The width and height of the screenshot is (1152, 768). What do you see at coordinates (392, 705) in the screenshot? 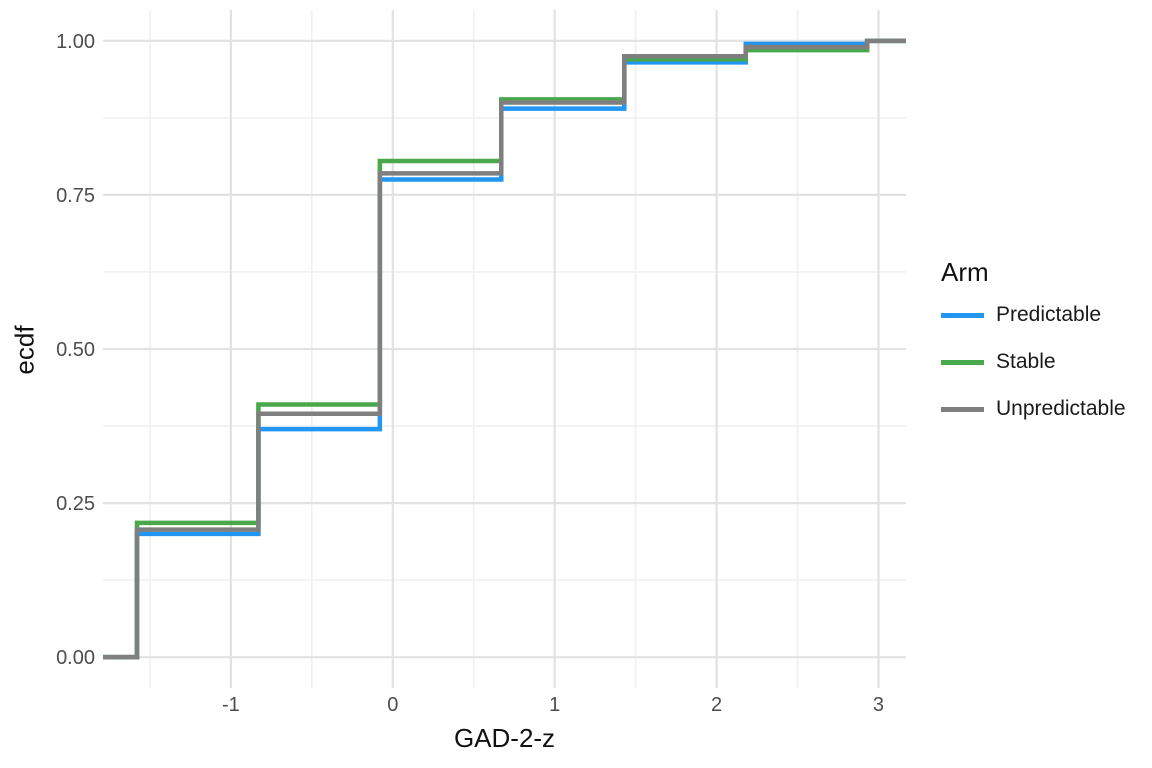
I see `x-tick-label: 0` at bounding box center [392, 705].